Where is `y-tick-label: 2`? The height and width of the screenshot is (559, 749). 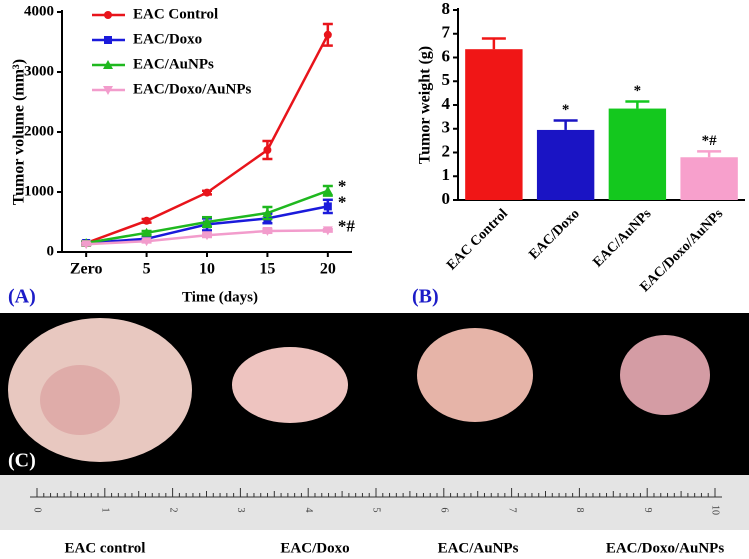 y-tick-label: 2 is located at coordinates (446, 150).